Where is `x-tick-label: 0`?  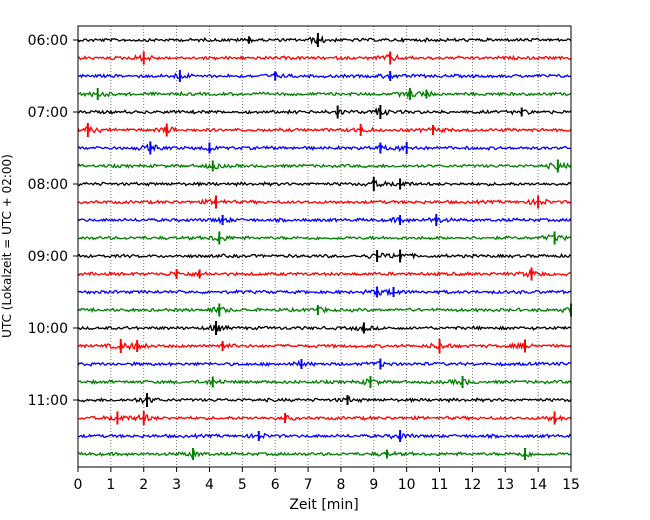 x-tick-label: 0 is located at coordinates (78, 485).